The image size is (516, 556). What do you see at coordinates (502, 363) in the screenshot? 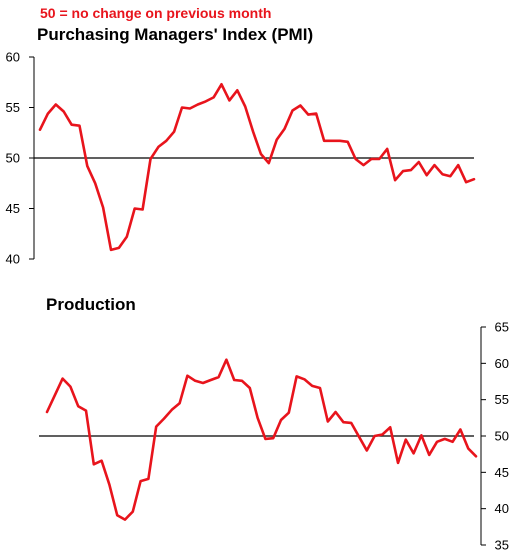
I see `production-y-tick-label: 60` at bounding box center [502, 363].